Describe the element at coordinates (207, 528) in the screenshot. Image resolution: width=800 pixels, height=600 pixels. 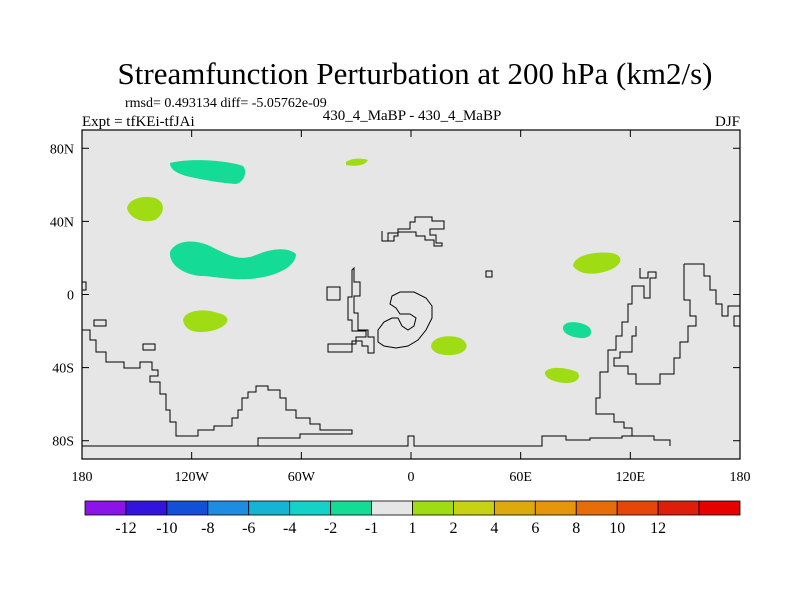
I see `colorbar-label: -8` at that location.